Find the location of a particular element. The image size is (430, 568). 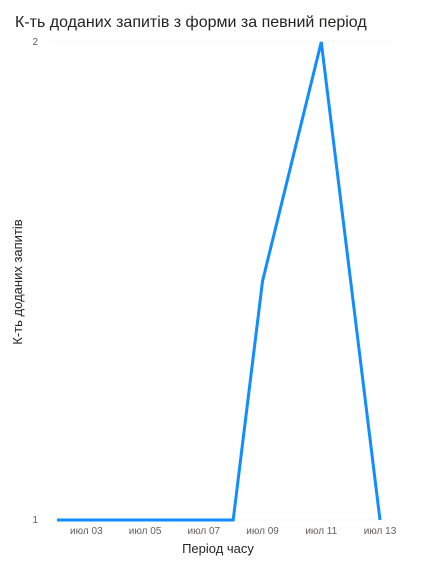

x-axis-ticks: июл 03 июл 05 июл 07 июл 09 июл 11 июл 13 is located at coordinates (233, 531).